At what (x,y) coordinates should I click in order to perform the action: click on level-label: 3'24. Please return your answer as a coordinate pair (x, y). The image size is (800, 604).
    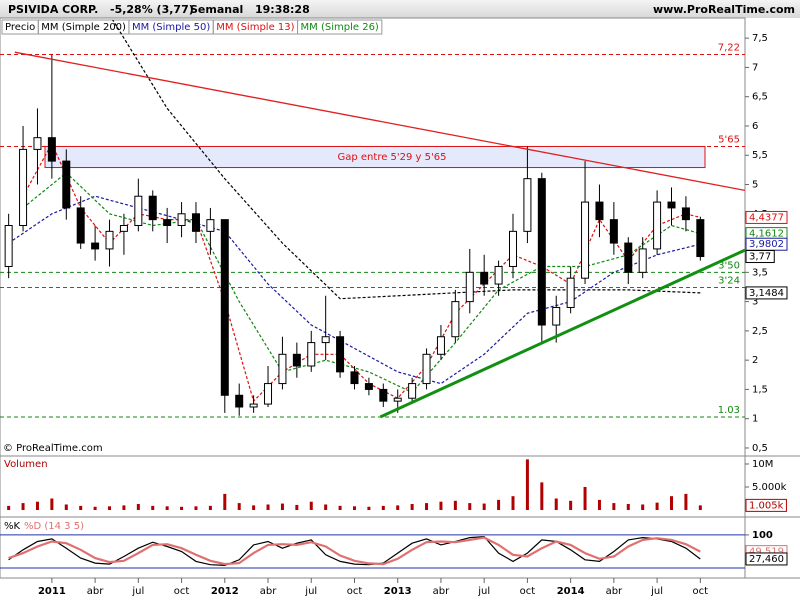
    Looking at the image, I should click on (729, 281).